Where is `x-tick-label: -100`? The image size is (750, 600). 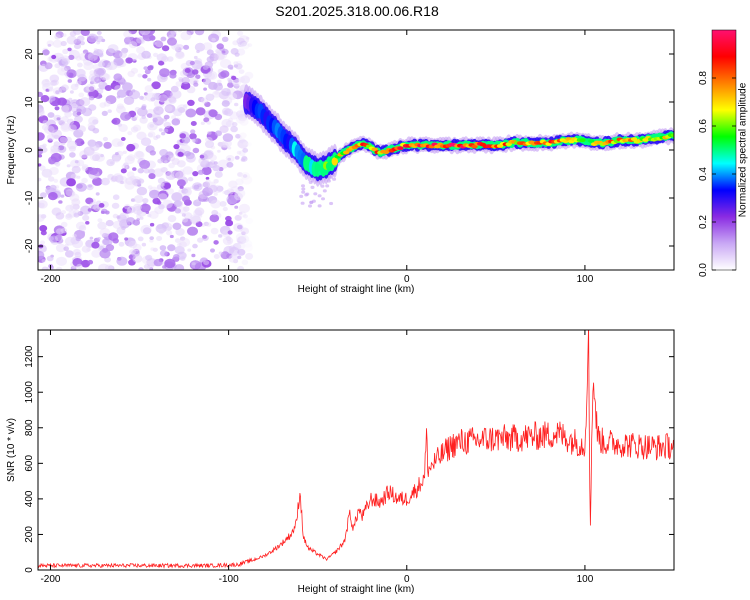
x-tick-label: -100 is located at coordinates (229, 579).